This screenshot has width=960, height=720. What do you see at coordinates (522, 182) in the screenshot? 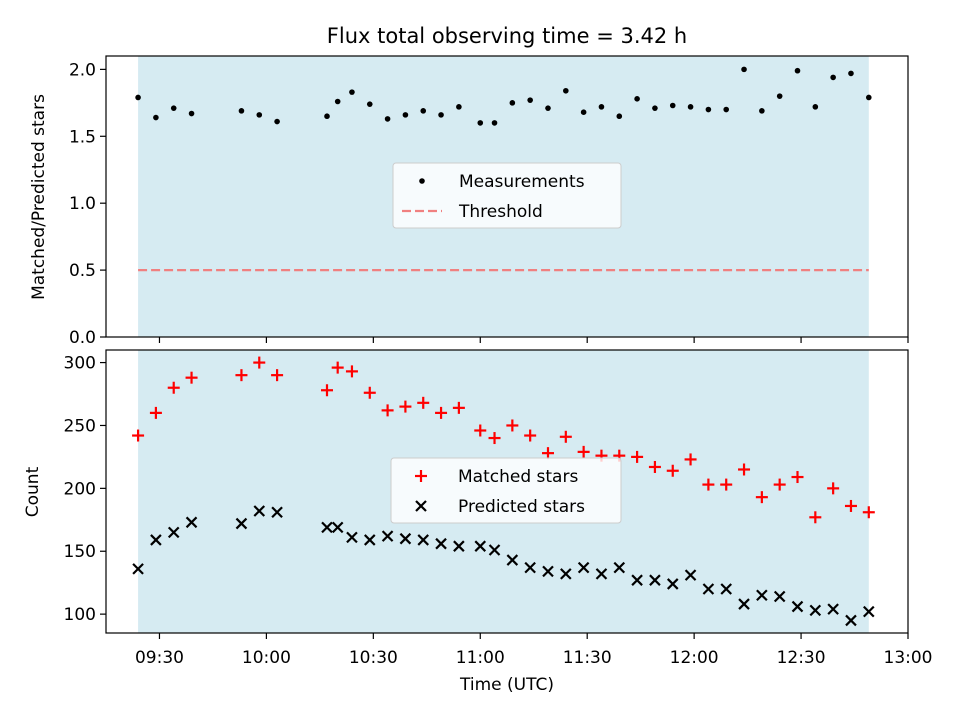
I see `legend-measurements-label: Measurements` at bounding box center [522, 182].